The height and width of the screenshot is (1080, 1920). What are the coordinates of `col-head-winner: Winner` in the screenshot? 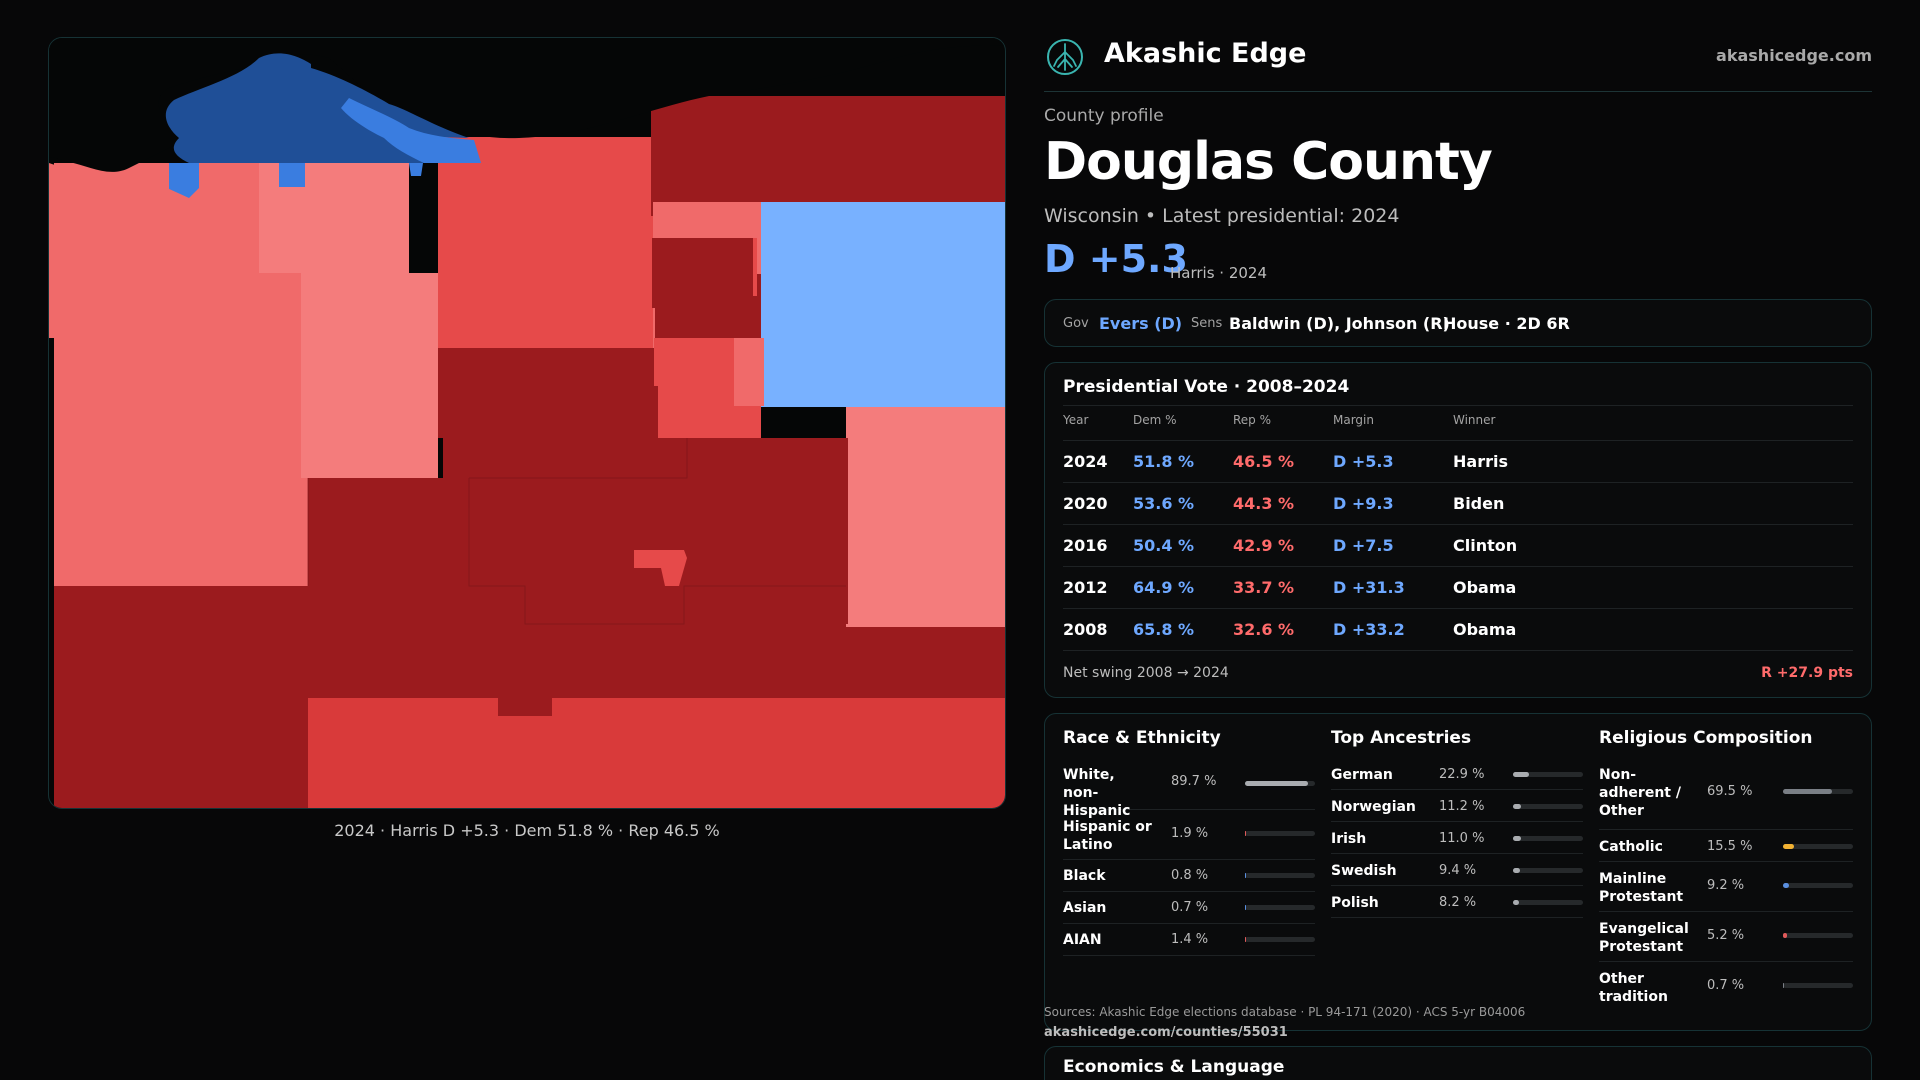 It's located at (1474, 420).